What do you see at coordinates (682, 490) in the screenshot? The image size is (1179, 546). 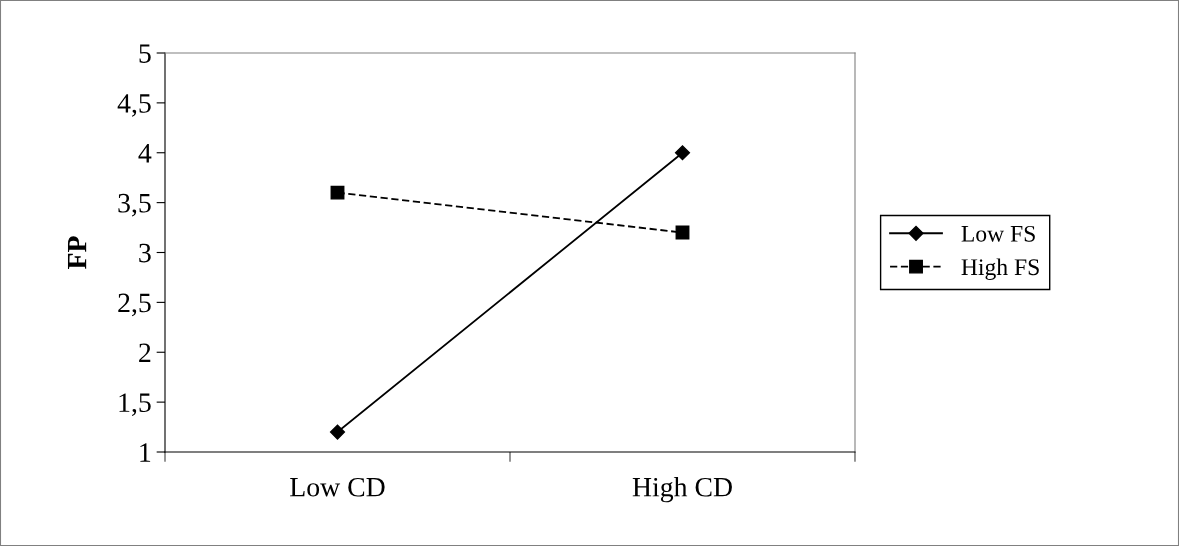 I see `x-tick-label: High CD` at bounding box center [682, 490].